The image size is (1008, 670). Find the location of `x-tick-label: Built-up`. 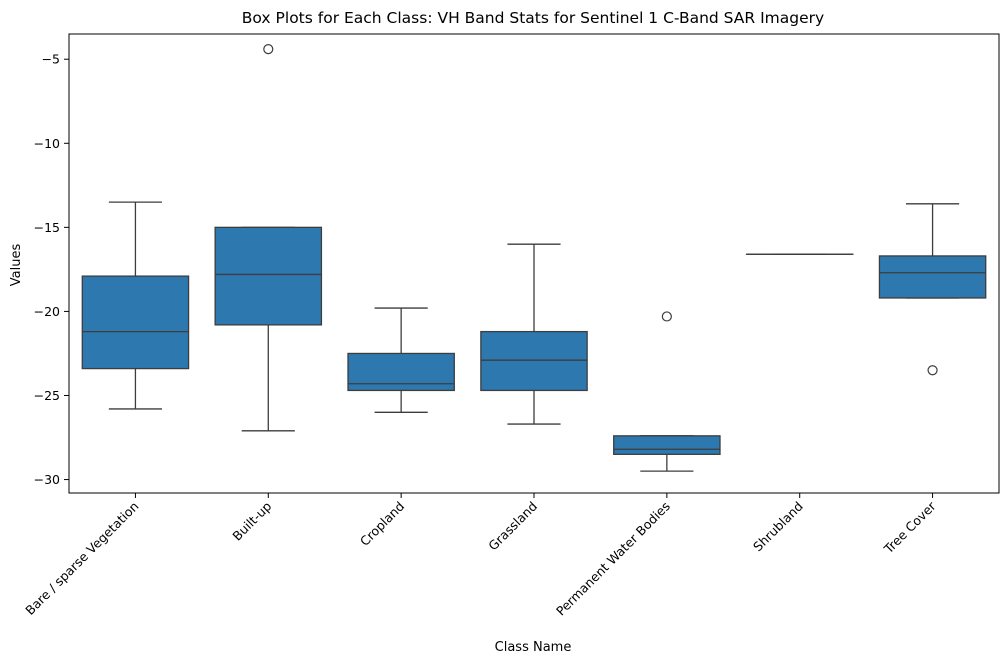

x-tick-label: Built-up is located at coordinates (251, 520).